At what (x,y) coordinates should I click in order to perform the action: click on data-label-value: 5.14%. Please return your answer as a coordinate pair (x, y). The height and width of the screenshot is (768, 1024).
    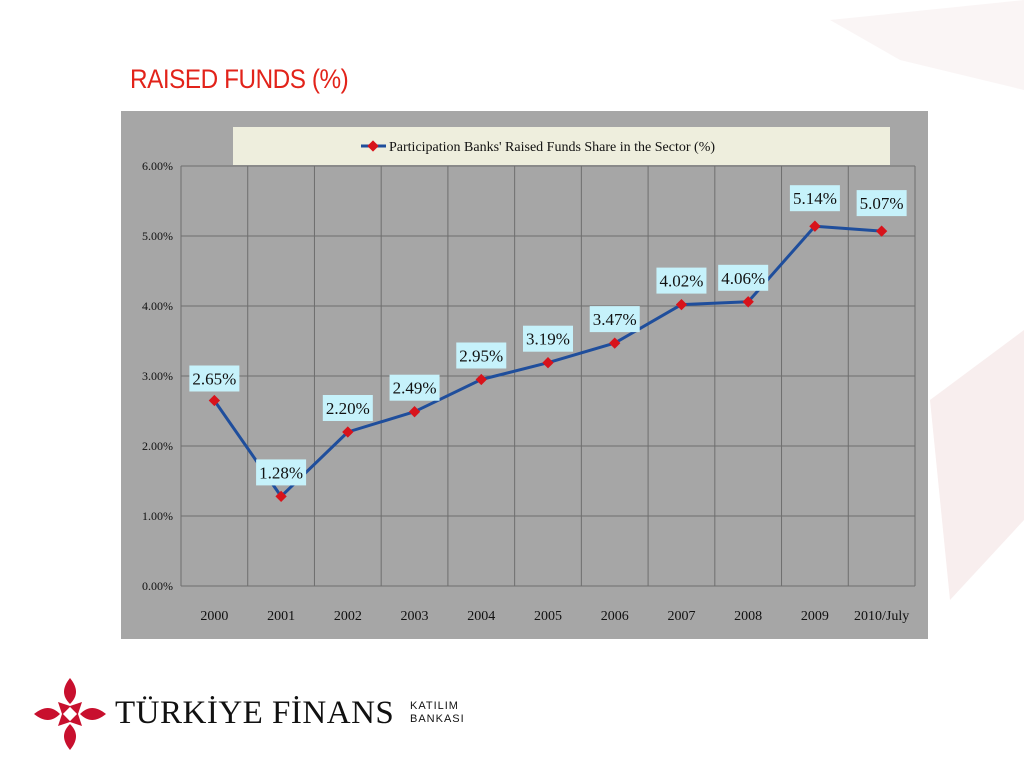
    Looking at the image, I should click on (815, 198).